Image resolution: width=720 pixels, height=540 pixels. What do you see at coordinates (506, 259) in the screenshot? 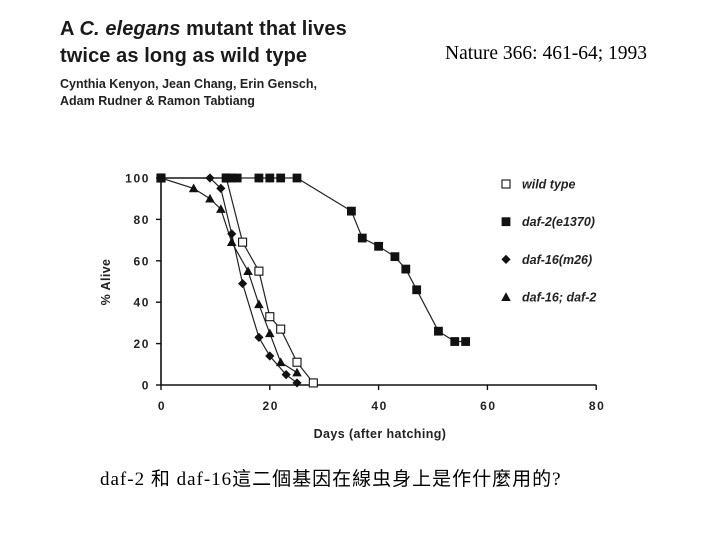
I see `legend-marker-daf-16-m26` at bounding box center [506, 259].